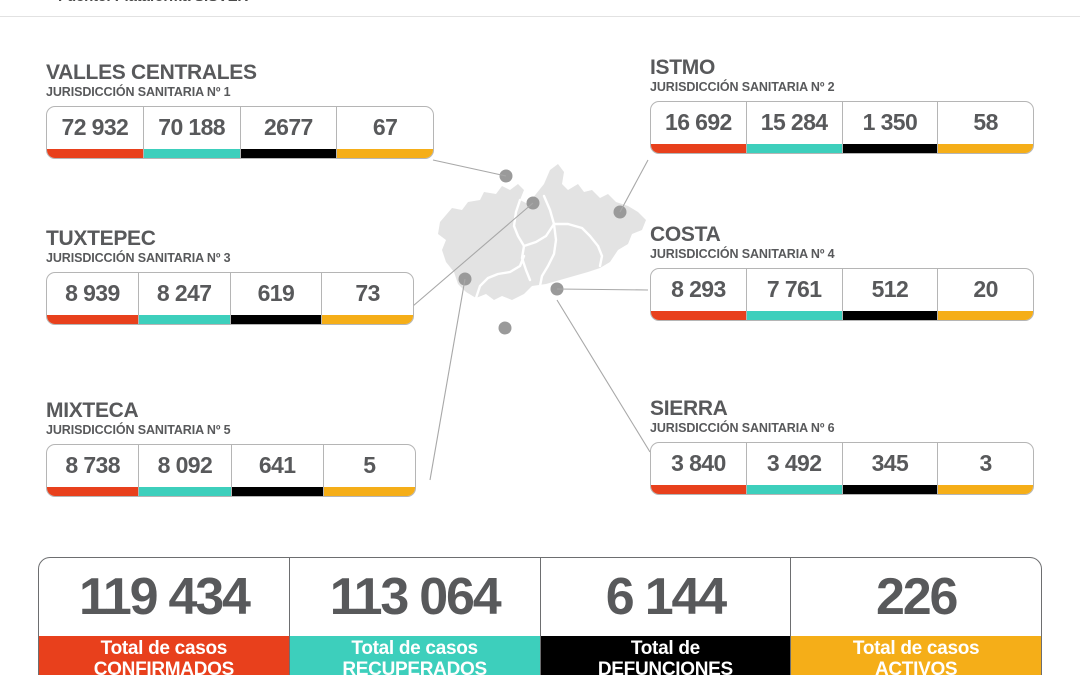 Image resolution: width=1080 pixels, height=675 pixels. I want to click on stat-cell-deaths: 345, so click(890, 468).